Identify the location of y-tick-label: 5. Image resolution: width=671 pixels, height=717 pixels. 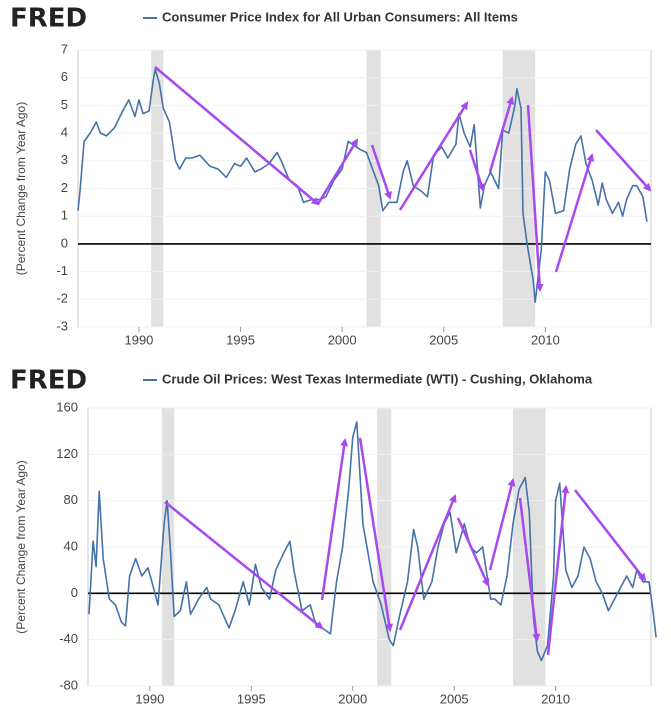
(64, 104).